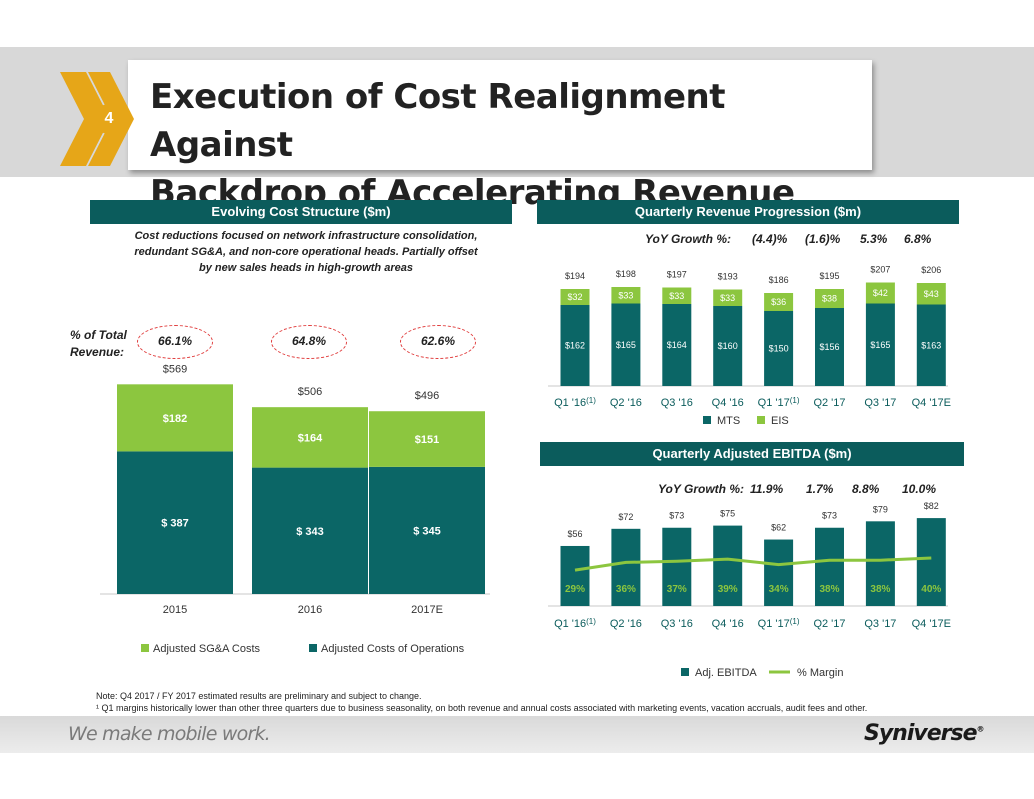 This screenshot has height=799, width=1034. Describe the element at coordinates (880, 624) in the screenshot. I see `ebitda-category-Q3 '17: Q3 '17` at that location.